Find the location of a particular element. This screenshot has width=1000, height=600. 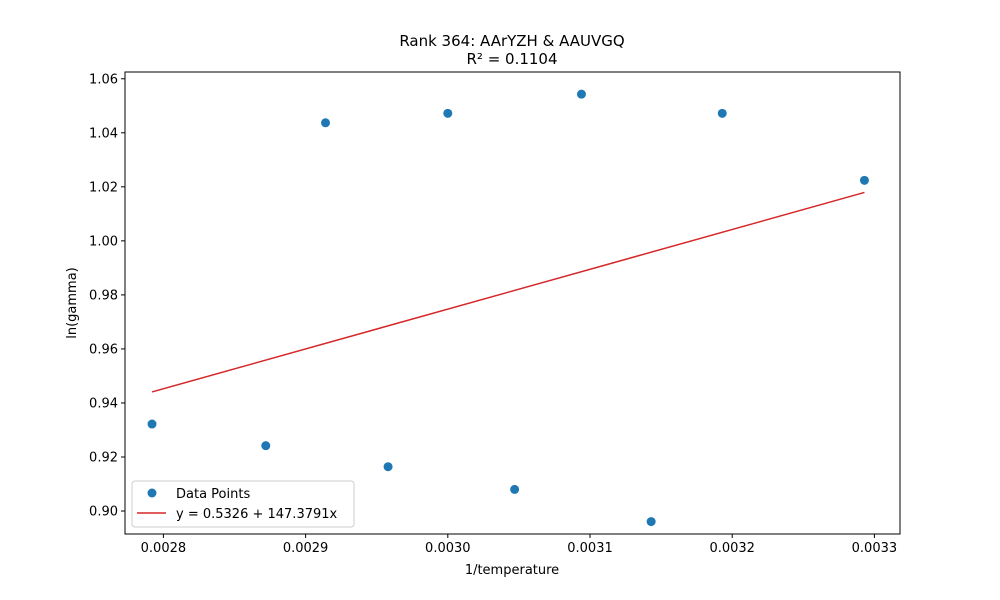

y-tick-label: 0.90 is located at coordinates (103, 512).